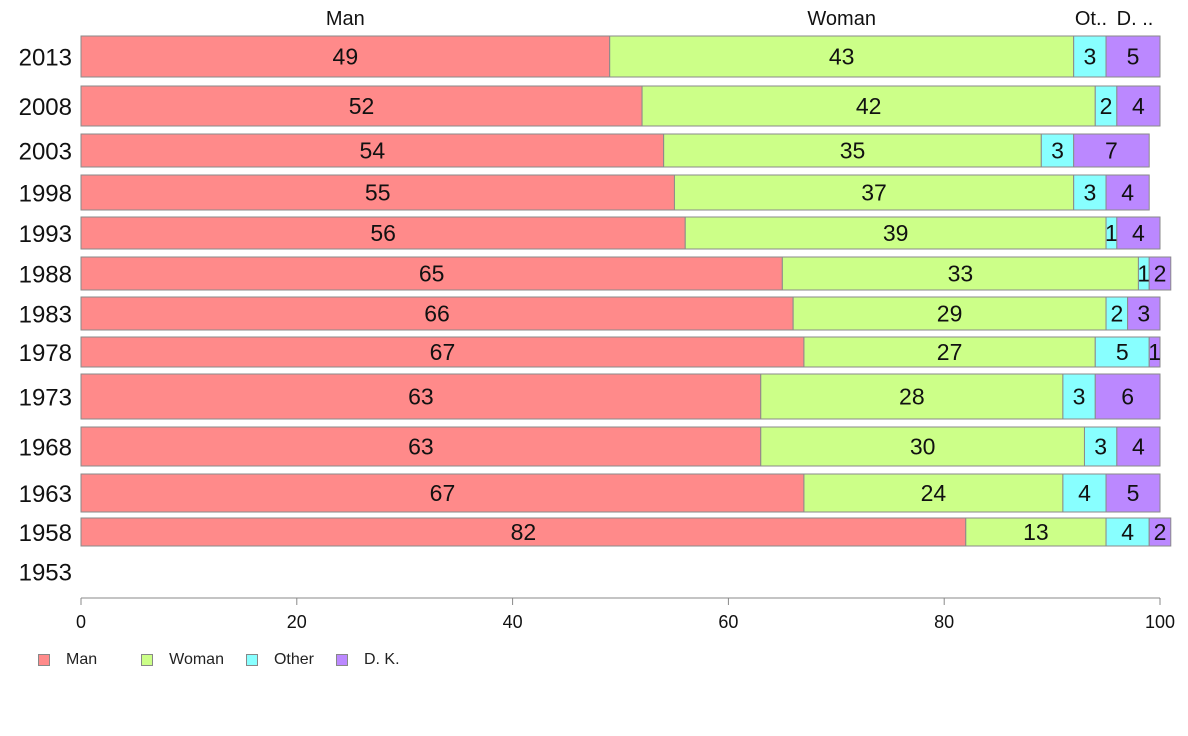  Describe the element at coordinates (841, 19) in the screenshot. I see `top-series-label: Woman` at that location.